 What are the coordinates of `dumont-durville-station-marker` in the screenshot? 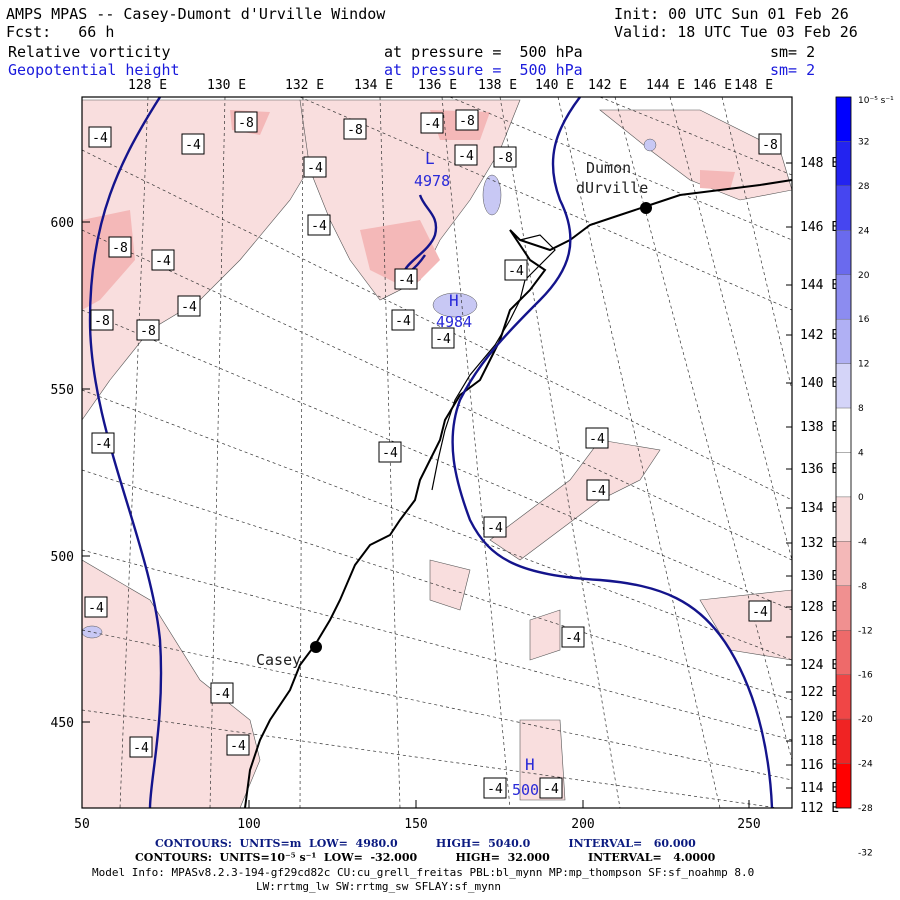 It's located at (646, 208).